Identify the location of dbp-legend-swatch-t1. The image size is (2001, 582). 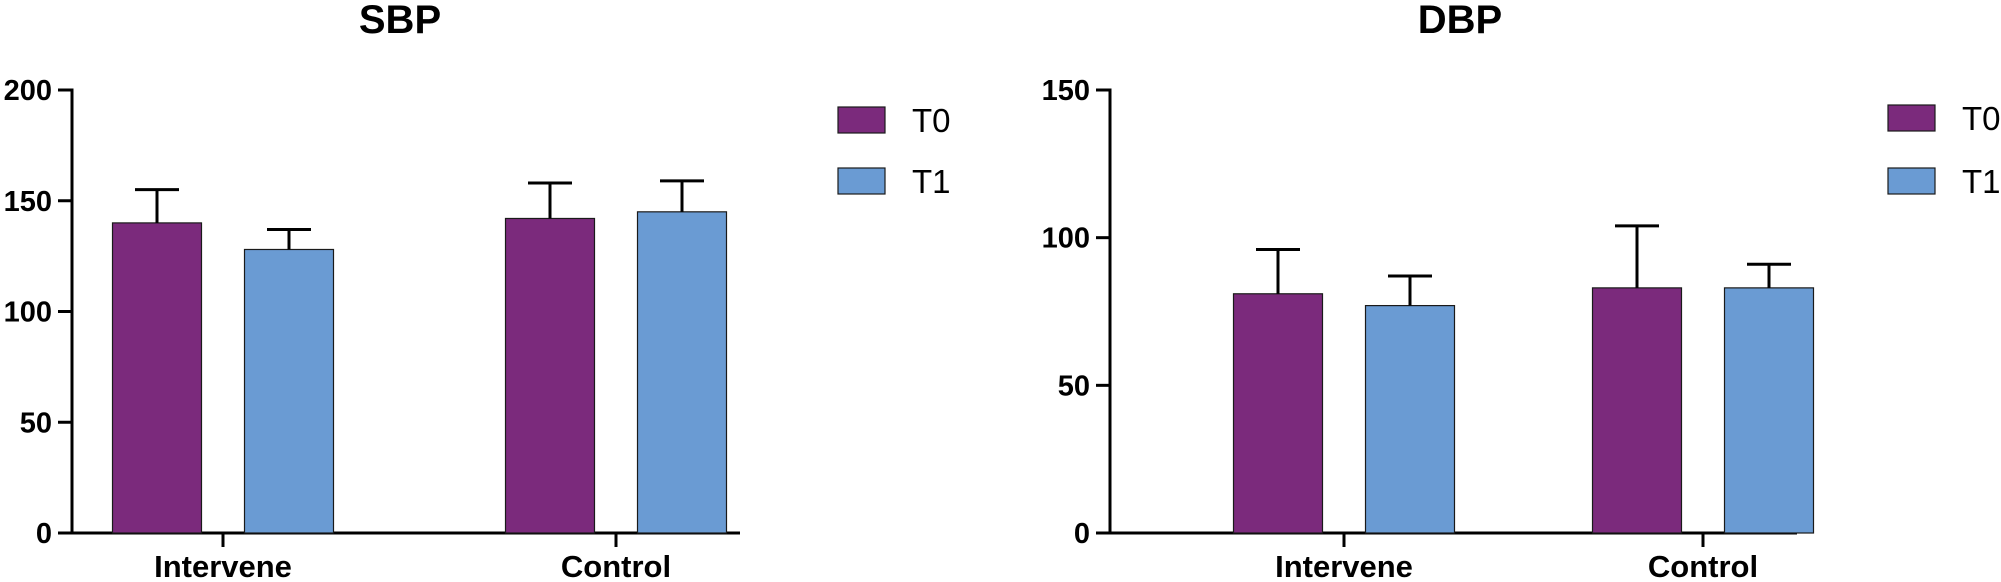
(1911, 181).